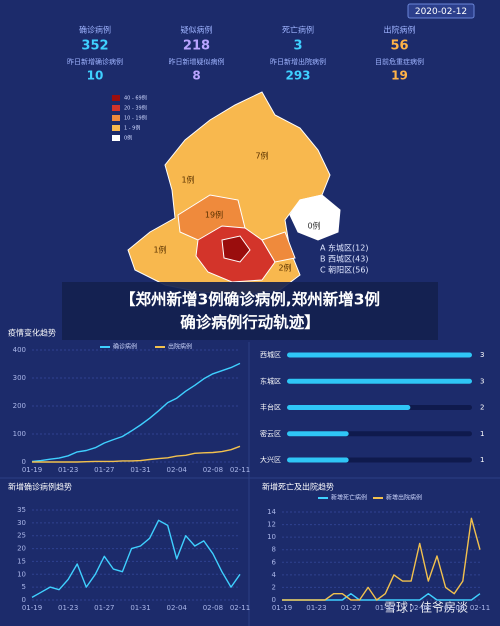  I want to click on map-label: 19例, so click(214, 215).